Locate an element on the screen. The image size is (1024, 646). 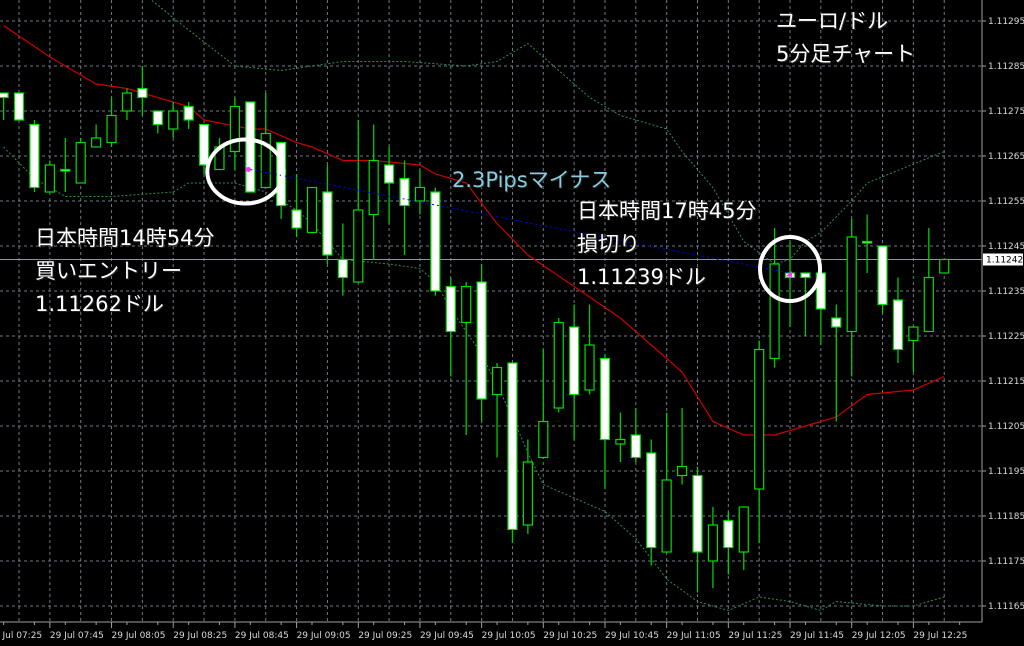
price-tick-label: 1.11175 is located at coordinates (1006, 562).